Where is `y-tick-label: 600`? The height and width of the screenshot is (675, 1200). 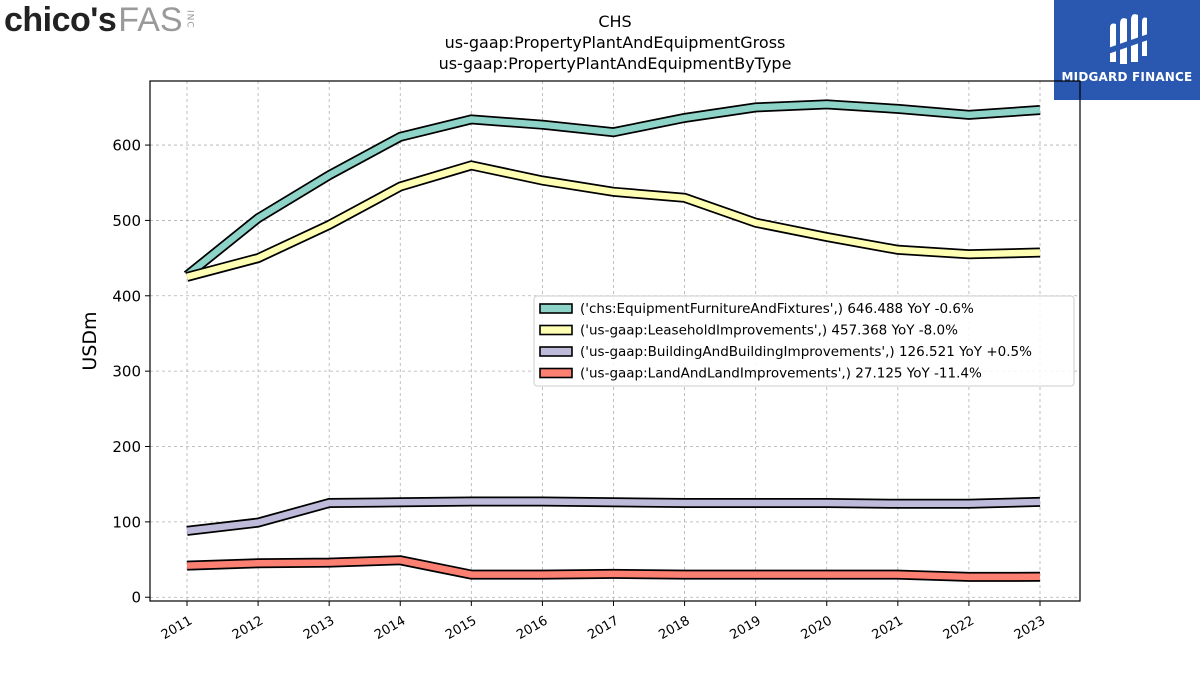
y-tick-label: 600 is located at coordinates (126, 146).